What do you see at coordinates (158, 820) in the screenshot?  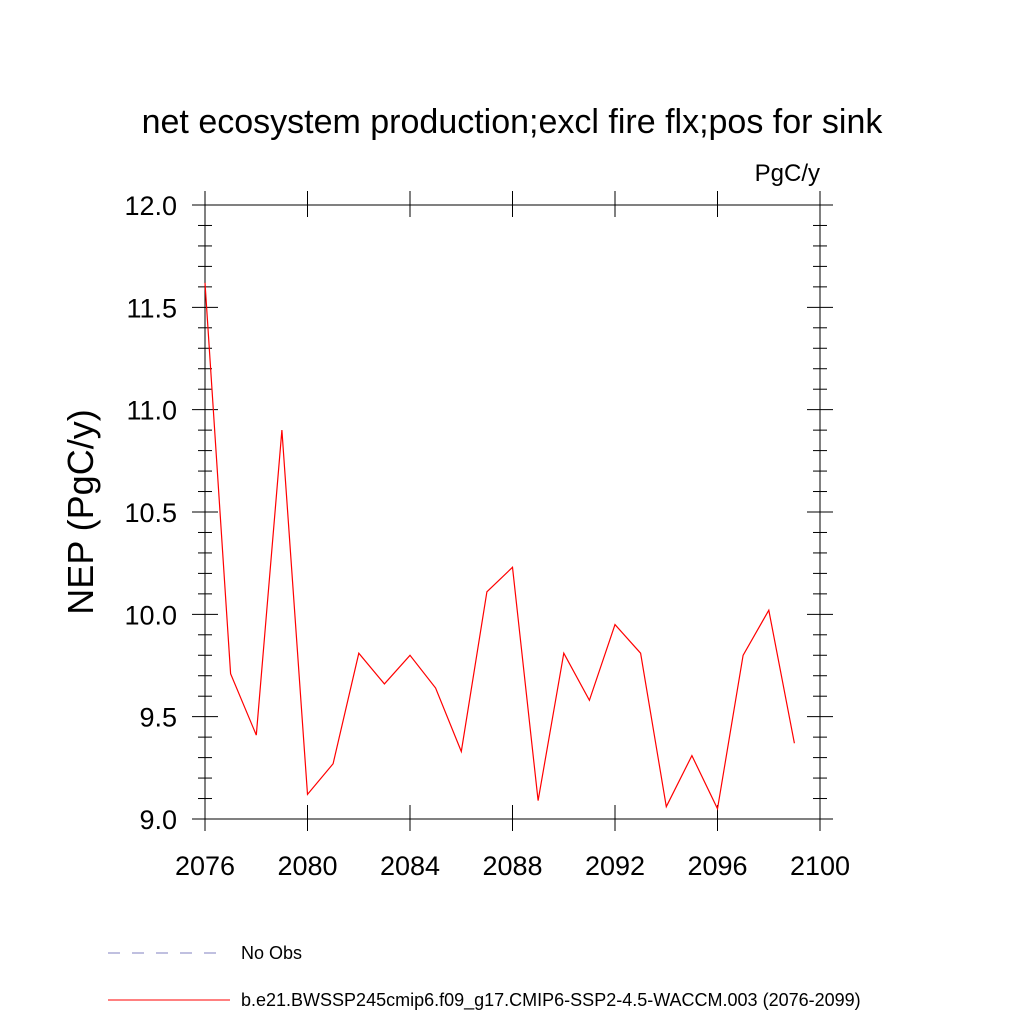 I see `y-tick-label: 9.0` at bounding box center [158, 820].